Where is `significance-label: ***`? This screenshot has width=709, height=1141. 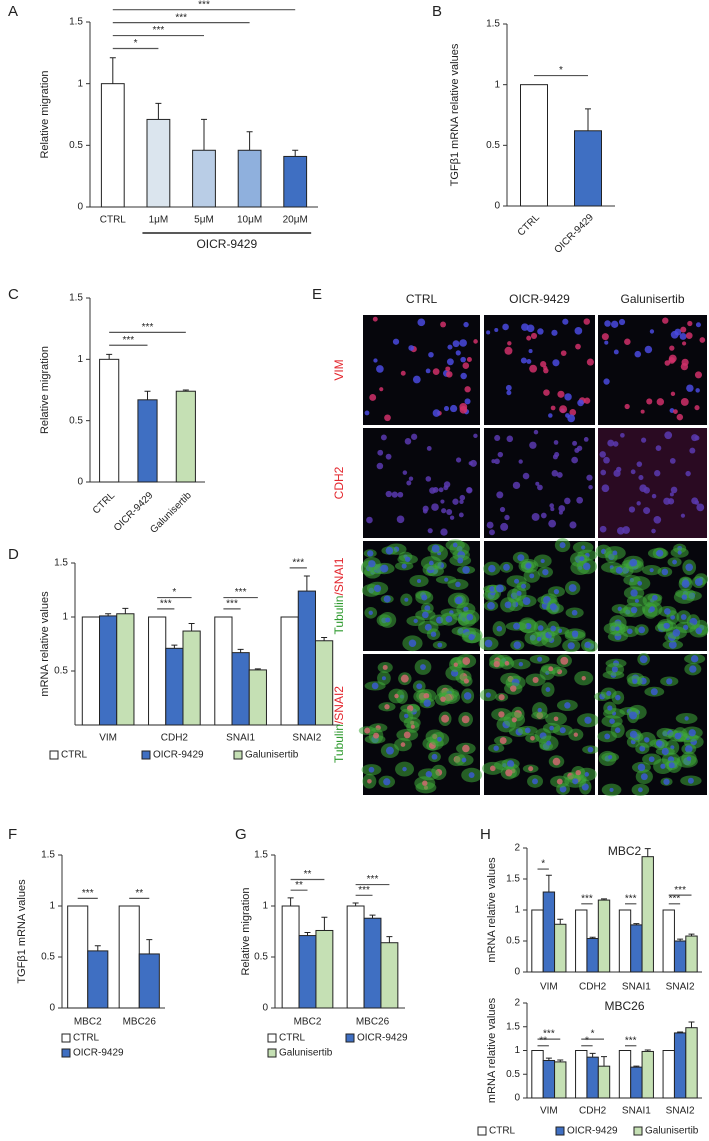
significance-label: *** is located at coordinates (128, 340).